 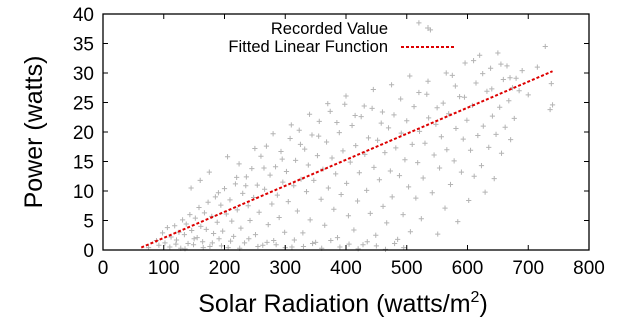 What do you see at coordinates (346, 268) in the screenshot?
I see `x-tick-label: 400` at bounding box center [346, 268].